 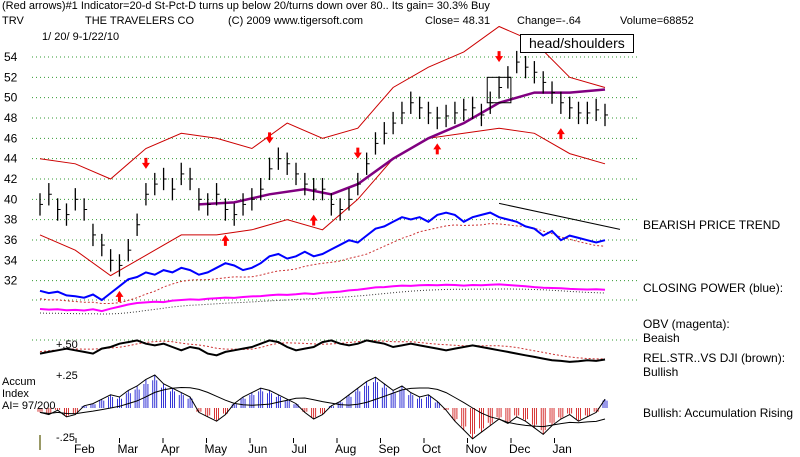 I want to click on y-tick-42: 42, so click(x=11, y=179).